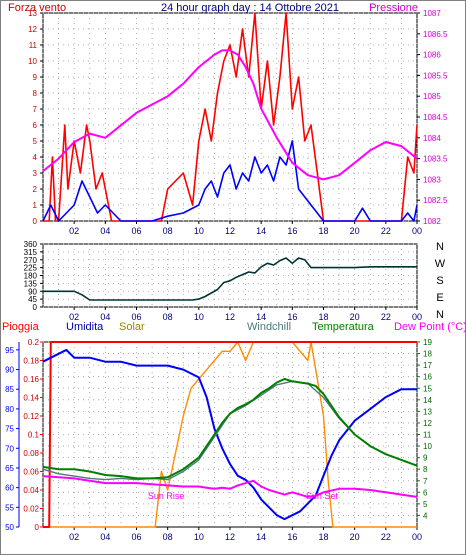 The image size is (466, 555). Describe the element at coordinates (250, 8) in the screenshot. I see `chart-title: 24 hour graph day : 14 Ottobre 2021` at that location.